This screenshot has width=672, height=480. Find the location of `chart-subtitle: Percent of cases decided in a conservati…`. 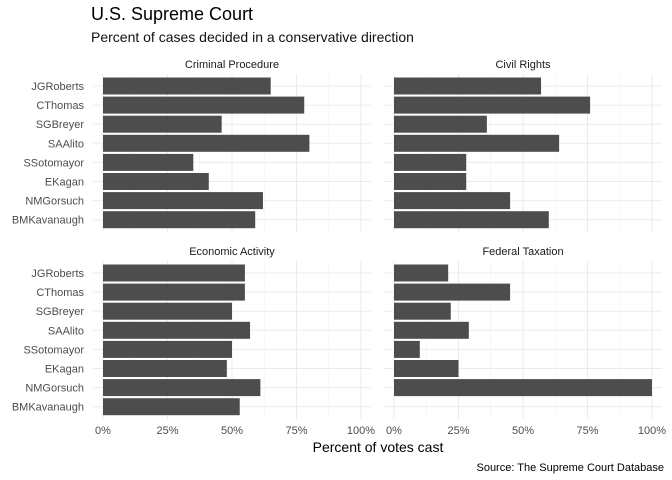

chart-subtitle: Percent of cases decided in a conservati… is located at coordinates (252, 37).